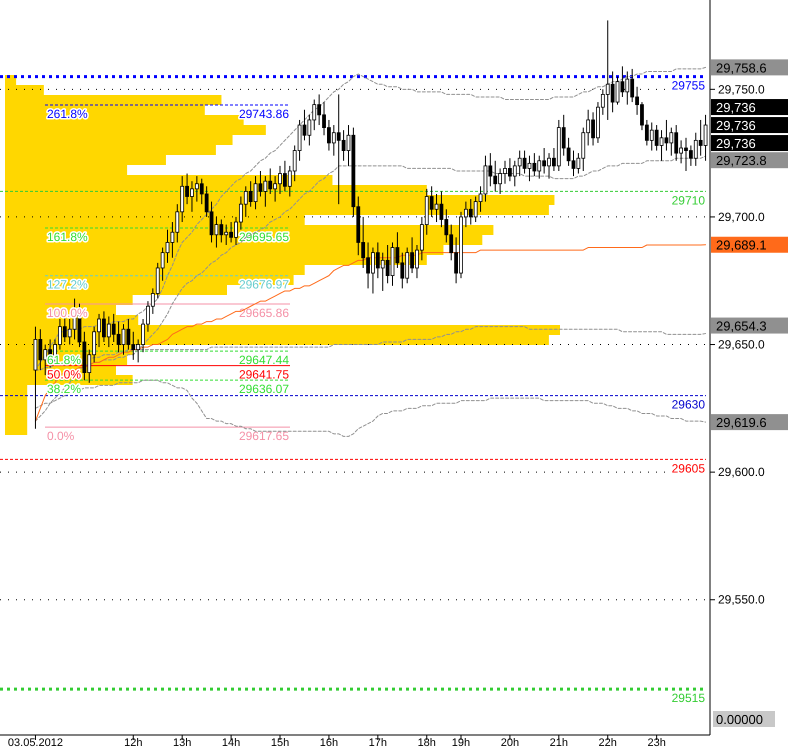 The image size is (800, 747). What do you see at coordinates (742, 472) in the screenshot?
I see `y-tick-label: 29,600.0` at bounding box center [742, 472].